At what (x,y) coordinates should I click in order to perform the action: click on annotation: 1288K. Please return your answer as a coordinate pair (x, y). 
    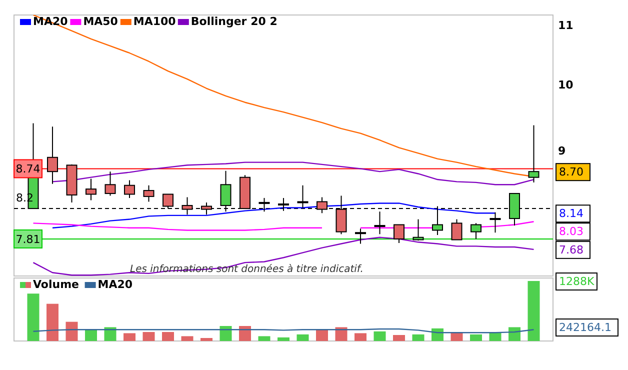
    Looking at the image, I should click on (577, 281).